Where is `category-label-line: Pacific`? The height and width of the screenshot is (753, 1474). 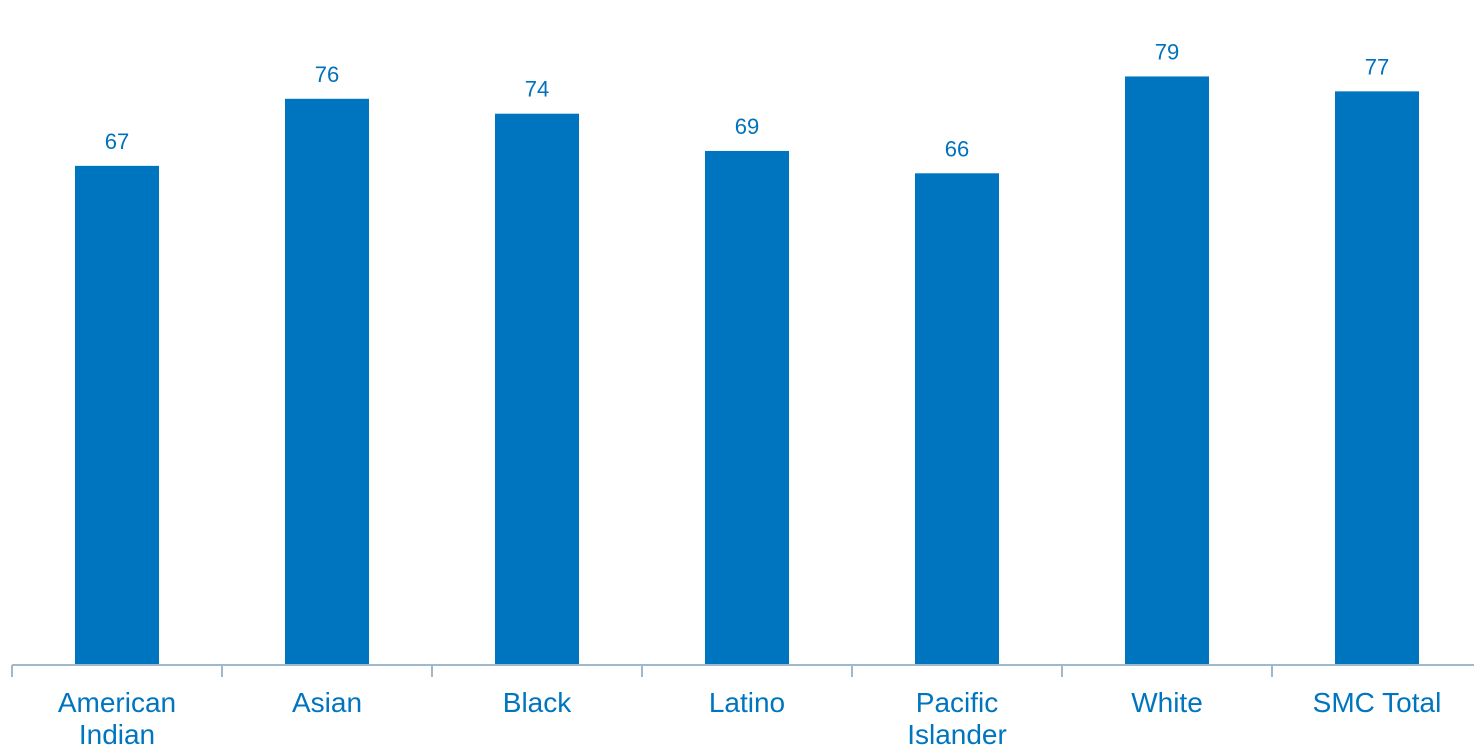 category-label-line: Pacific is located at coordinates (957, 702).